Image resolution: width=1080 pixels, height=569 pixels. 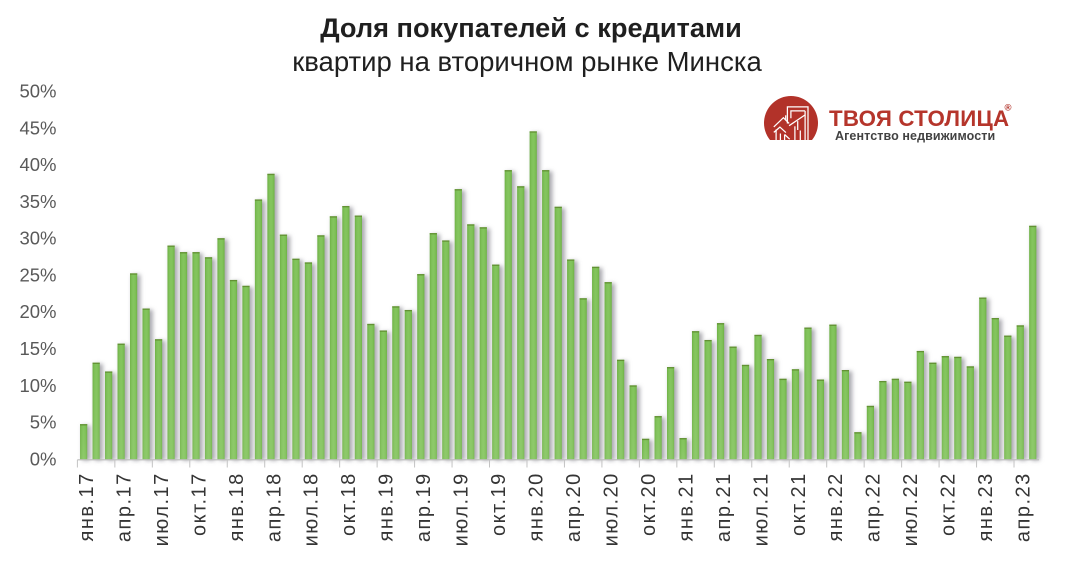 What do you see at coordinates (237, 506) in the screenshot?
I see `svg-text: янв.18` at bounding box center [237, 506].